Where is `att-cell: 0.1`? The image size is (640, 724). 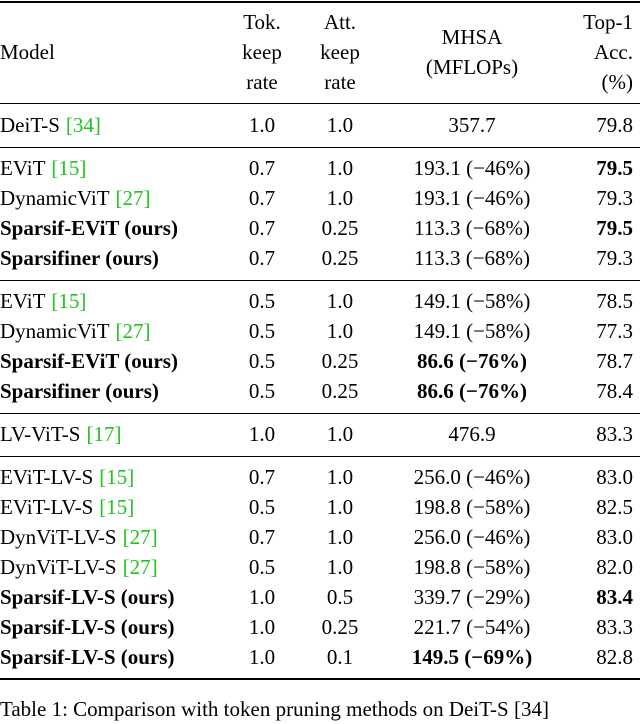
att-cell: 0.1 is located at coordinates (340, 657).